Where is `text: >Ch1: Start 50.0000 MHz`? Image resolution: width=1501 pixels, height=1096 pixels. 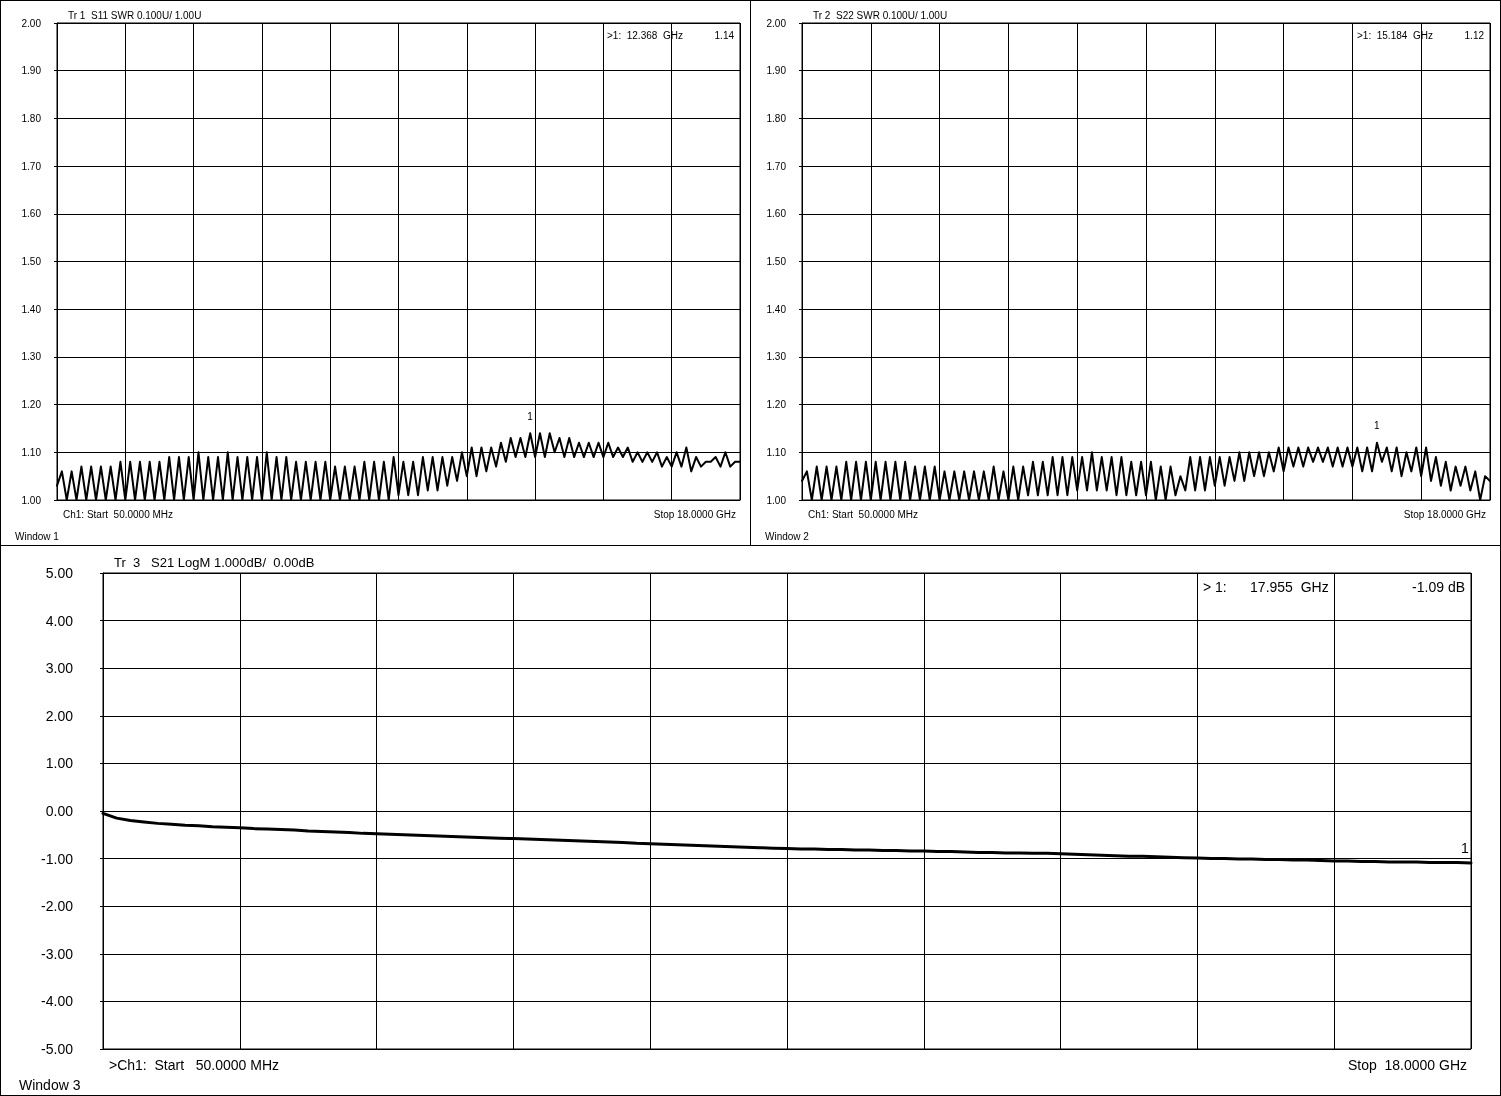 text: >Ch1: Start 50.0000 MHz is located at coordinates (194, 1065).